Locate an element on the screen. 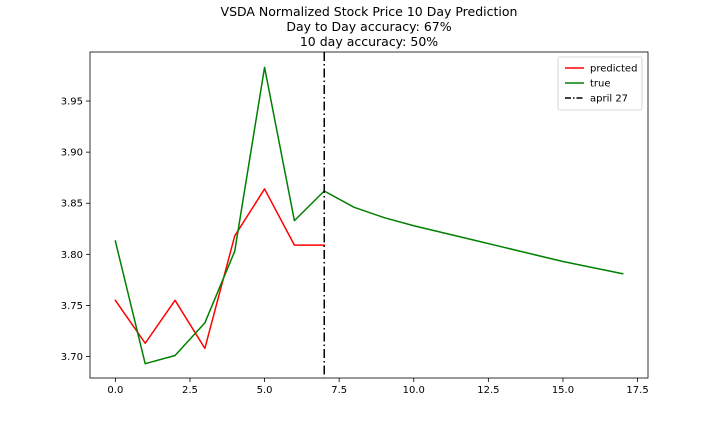 This screenshot has height=432, width=720. y-tick-label: 3.85 is located at coordinates (72, 204).